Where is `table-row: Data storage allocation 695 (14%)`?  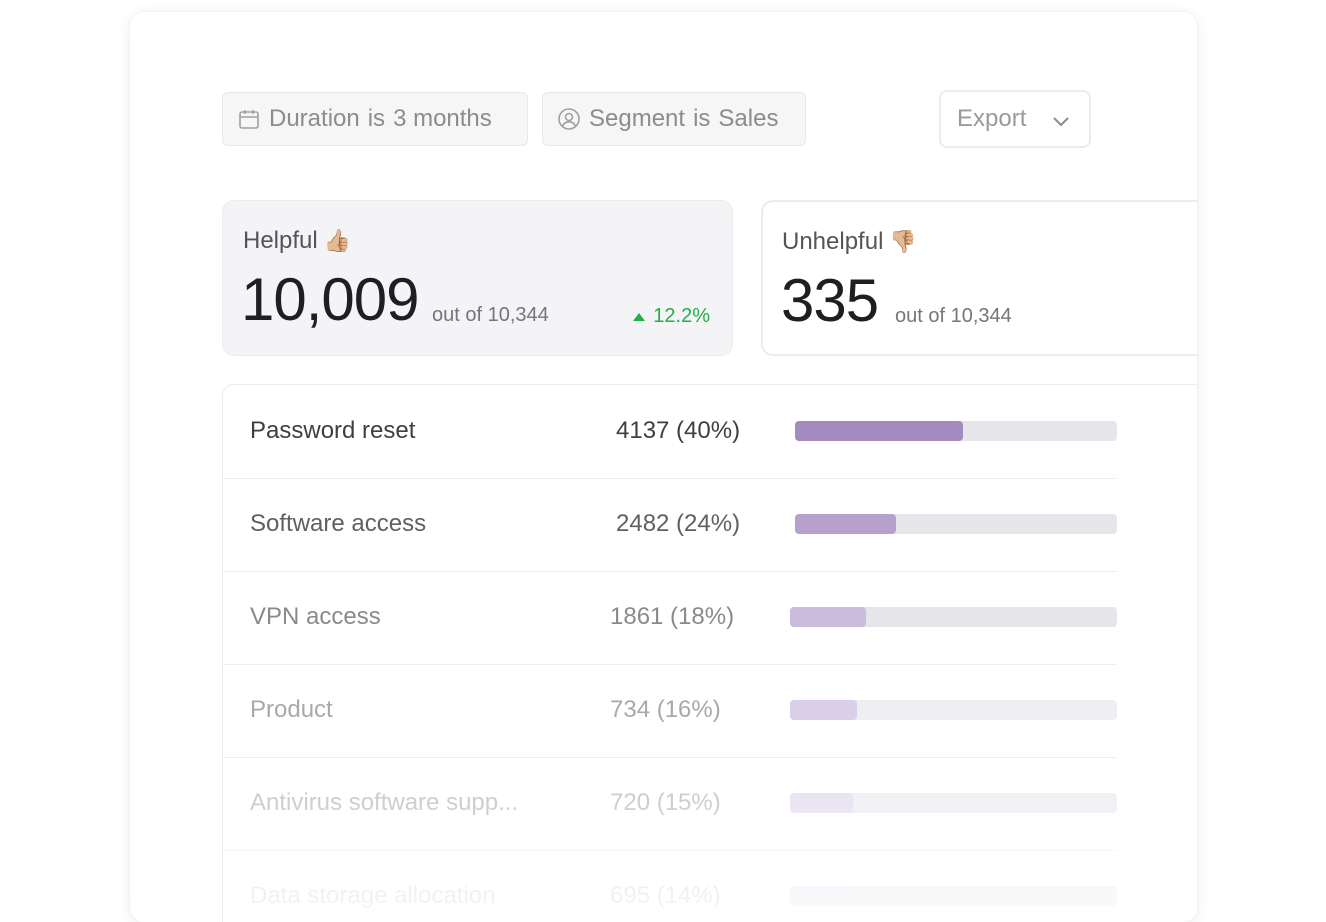
table-row: Data storage allocation 695 (14%) is located at coordinates (670, 886).